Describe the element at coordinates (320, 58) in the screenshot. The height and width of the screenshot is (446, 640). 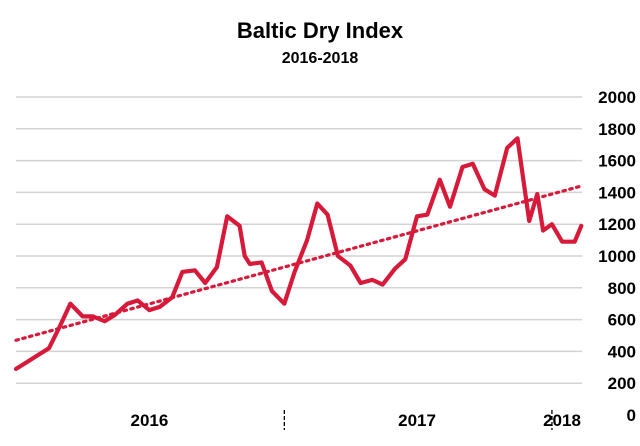
I see `chart-subtitle: 2016-2018` at that location.